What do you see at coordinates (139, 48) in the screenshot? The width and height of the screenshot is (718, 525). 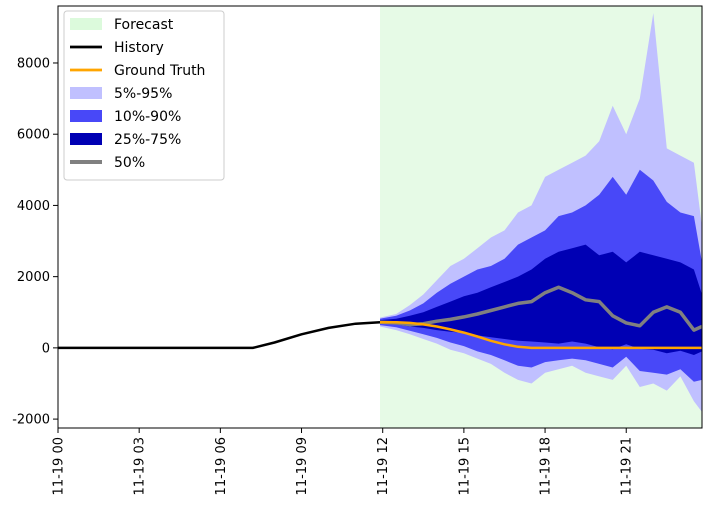 I see `legend-label-history: History` at bounding box center [139, 48].